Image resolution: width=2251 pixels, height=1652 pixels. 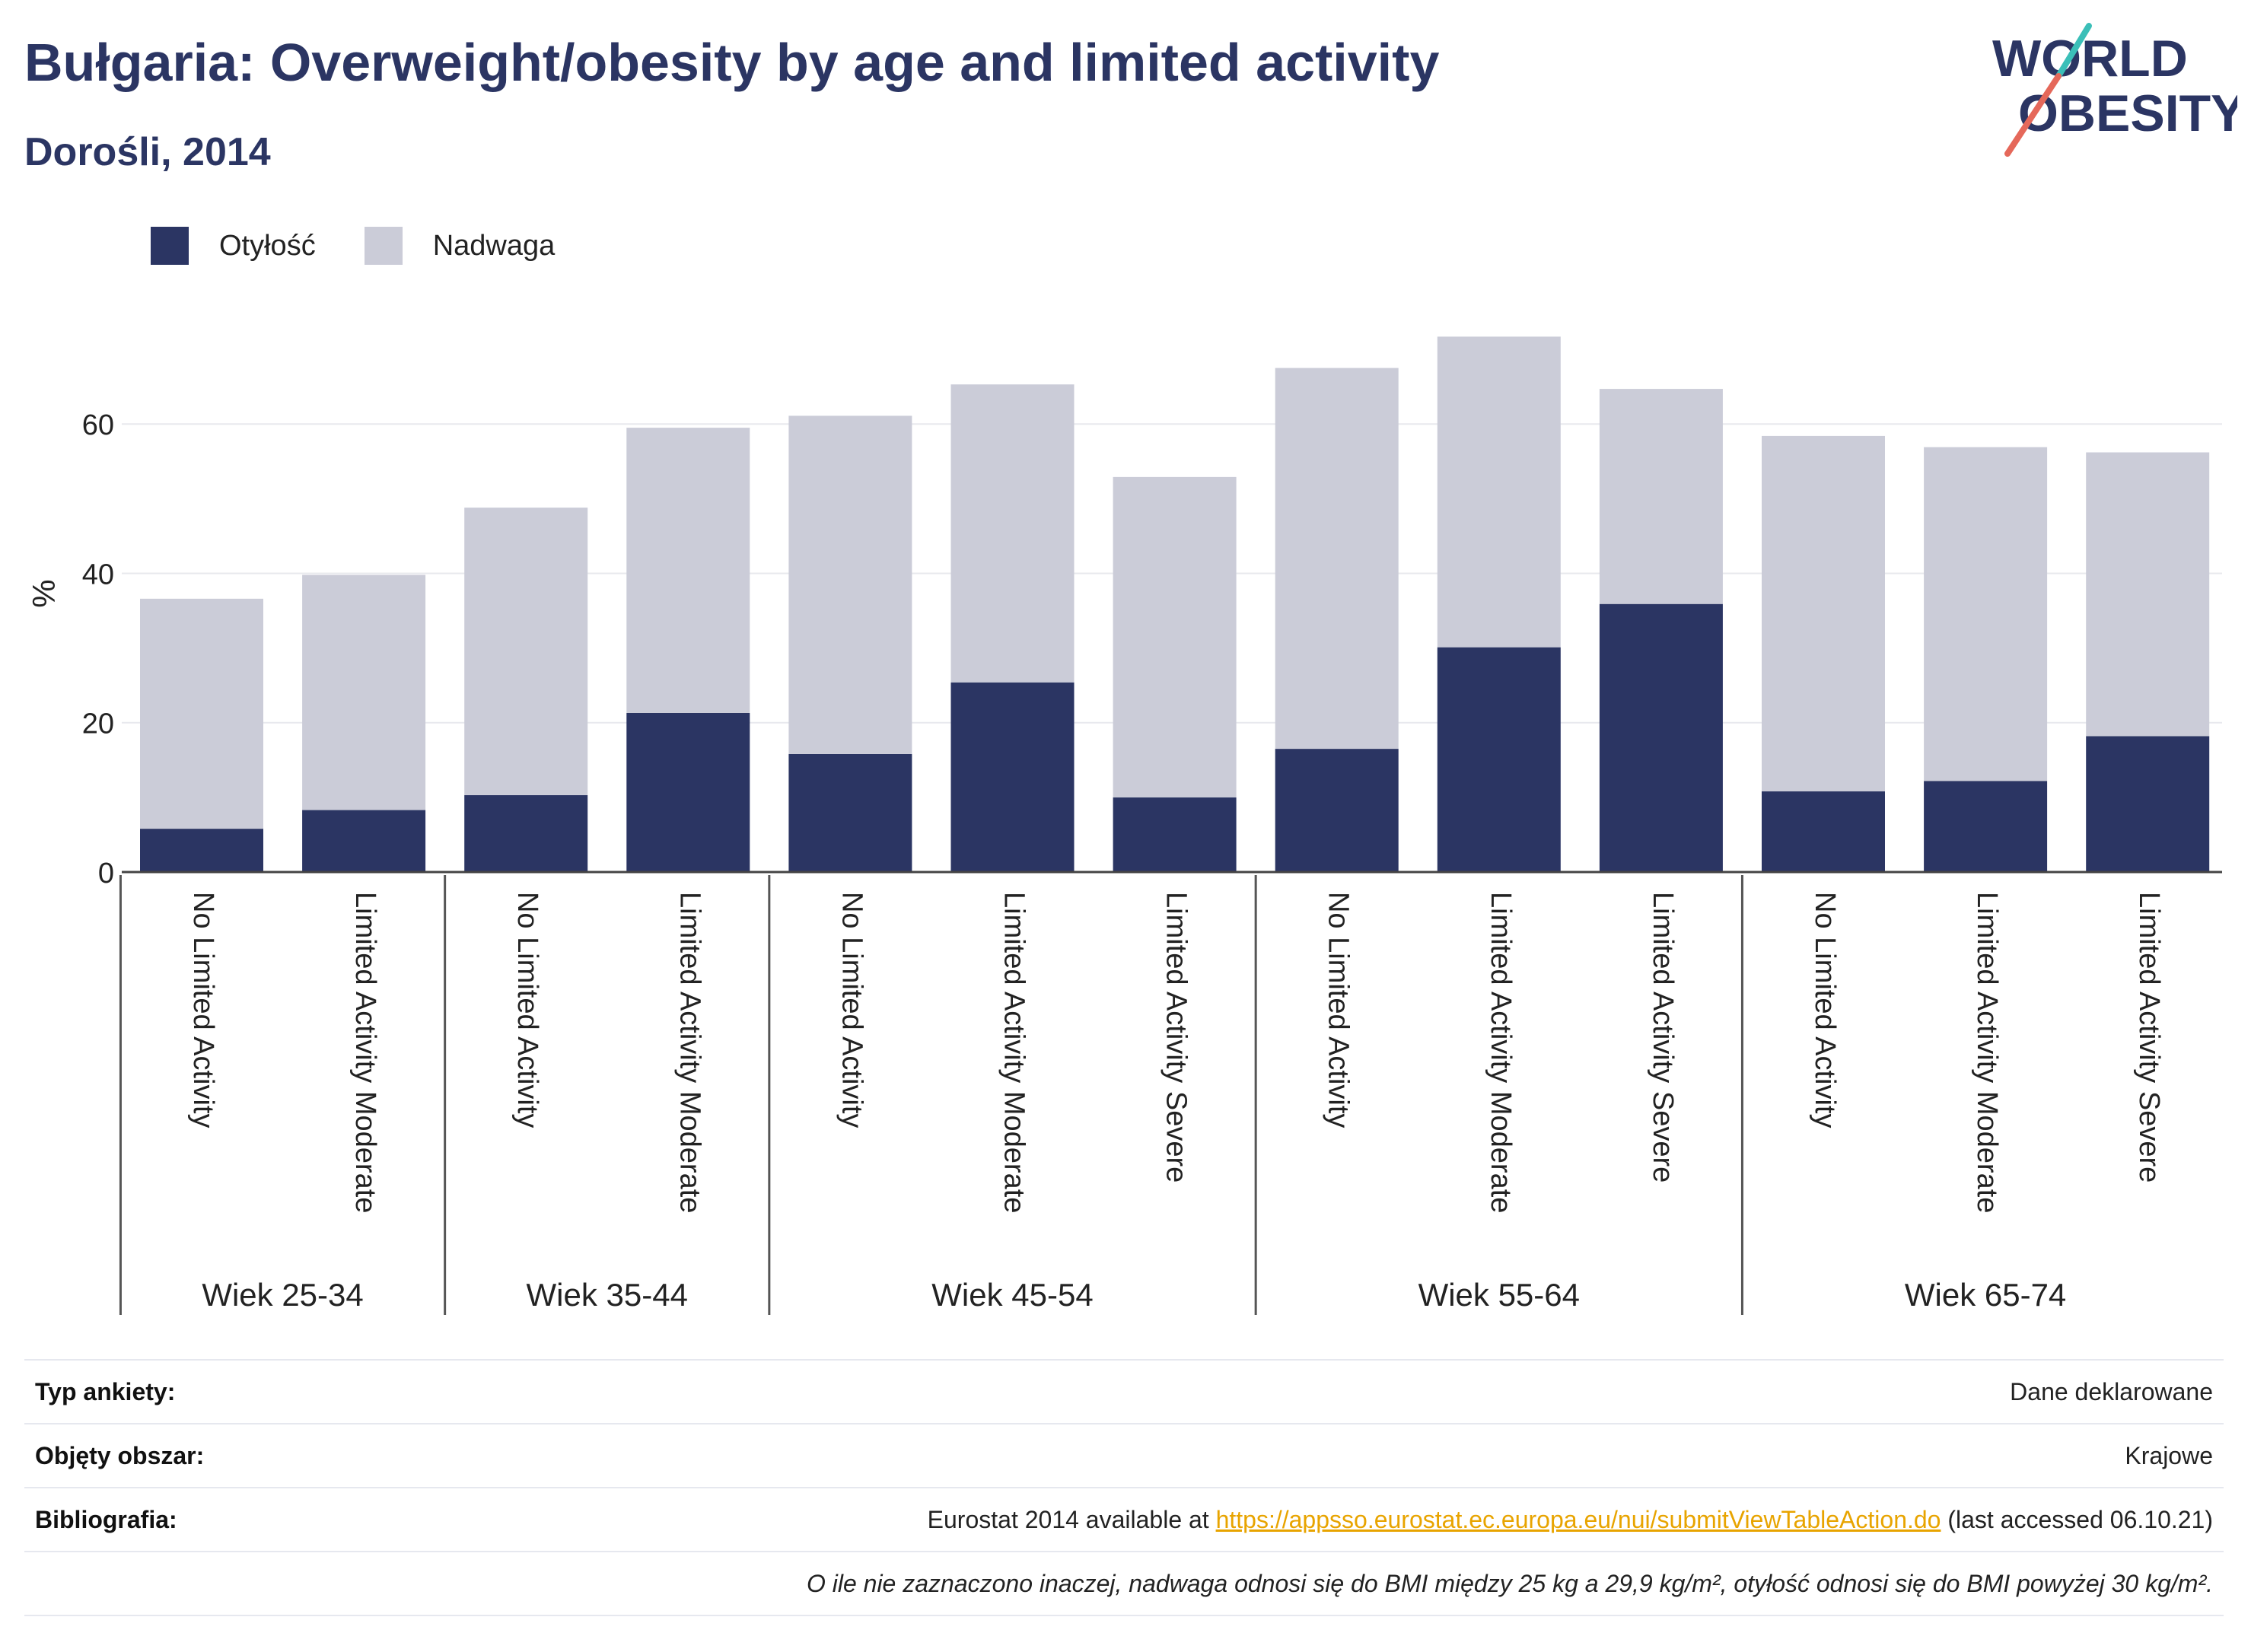 I want to click on meta-key: Typ ankiety:, so click(x=105, y=1391).